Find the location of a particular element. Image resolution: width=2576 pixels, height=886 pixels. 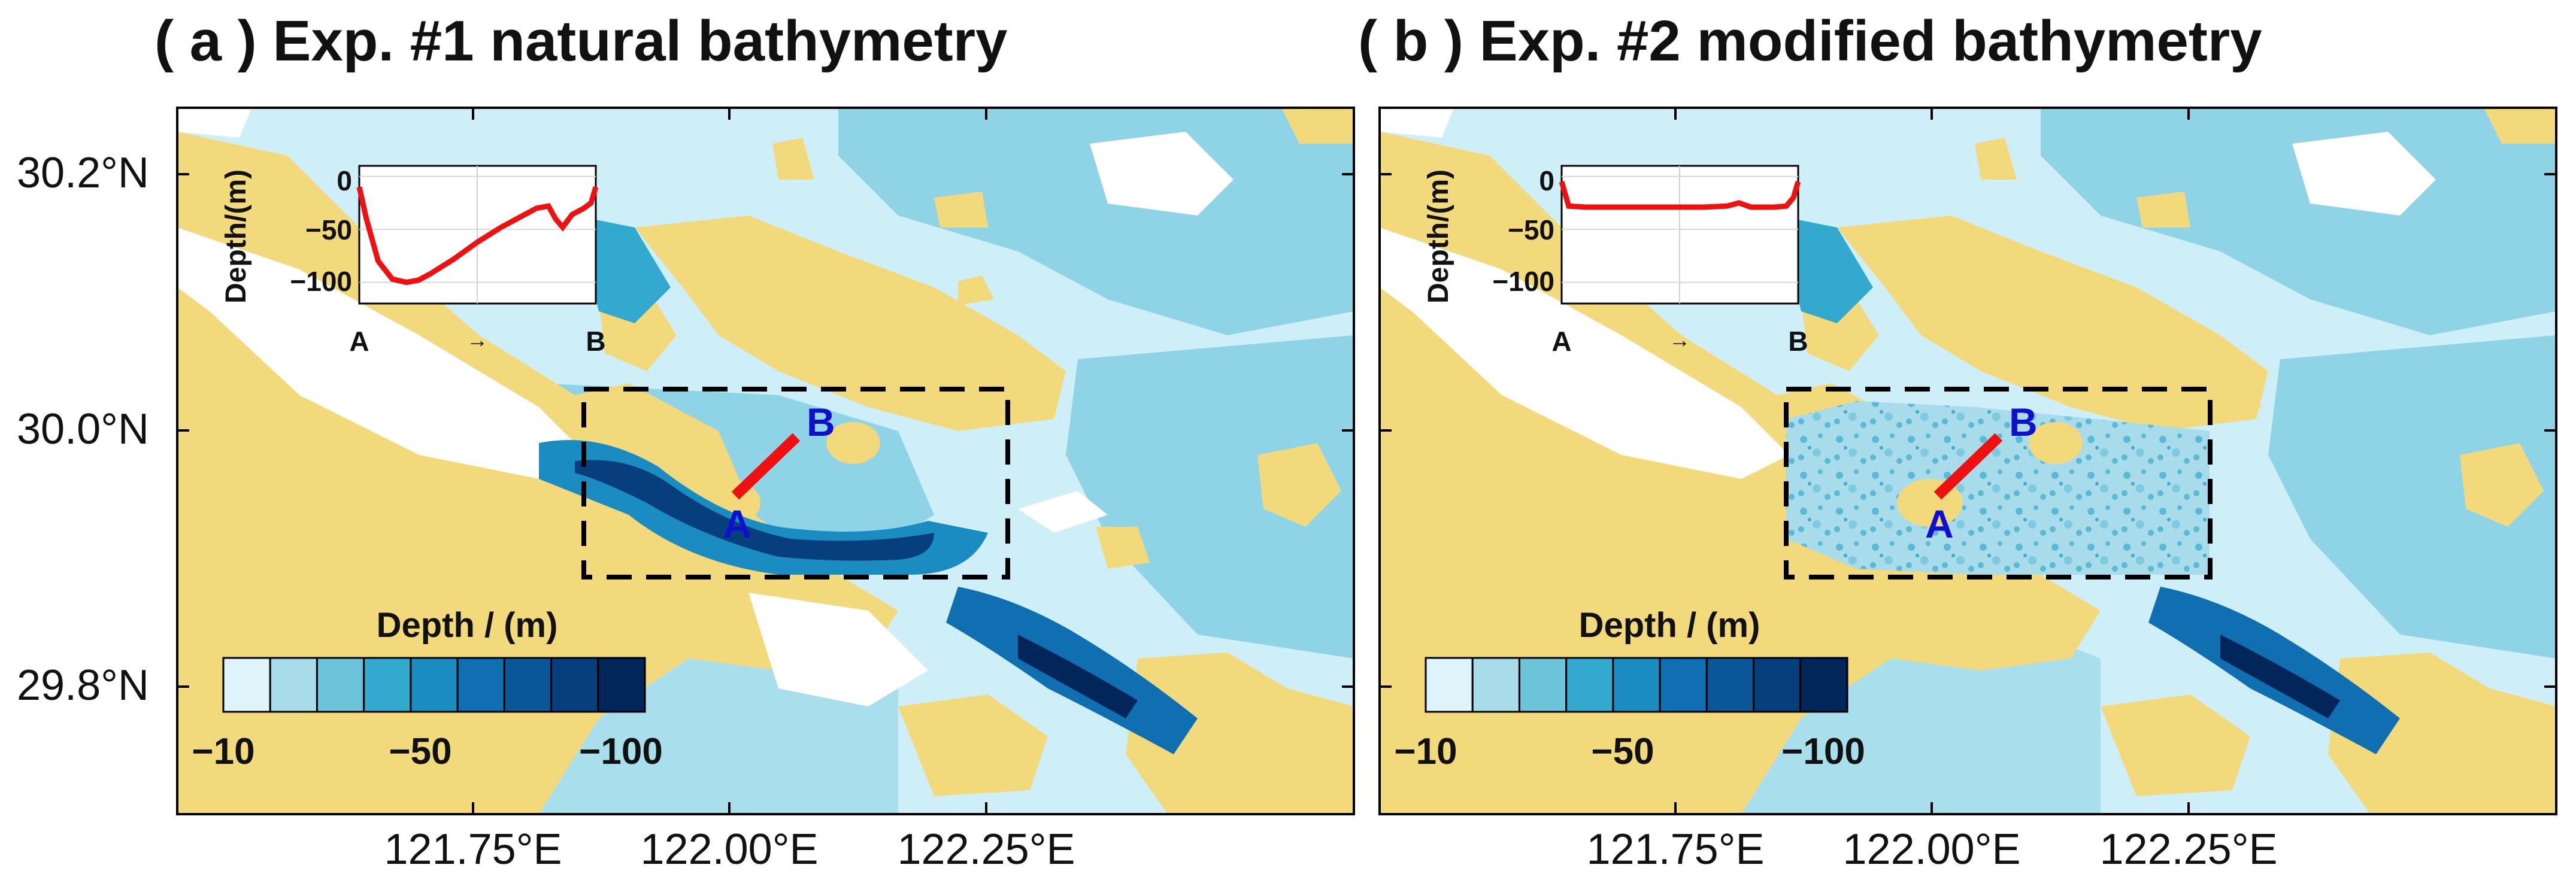

panel-a-title: ( a ) Exp. #1 natural bathymetry is located at coordinates (581, 41).